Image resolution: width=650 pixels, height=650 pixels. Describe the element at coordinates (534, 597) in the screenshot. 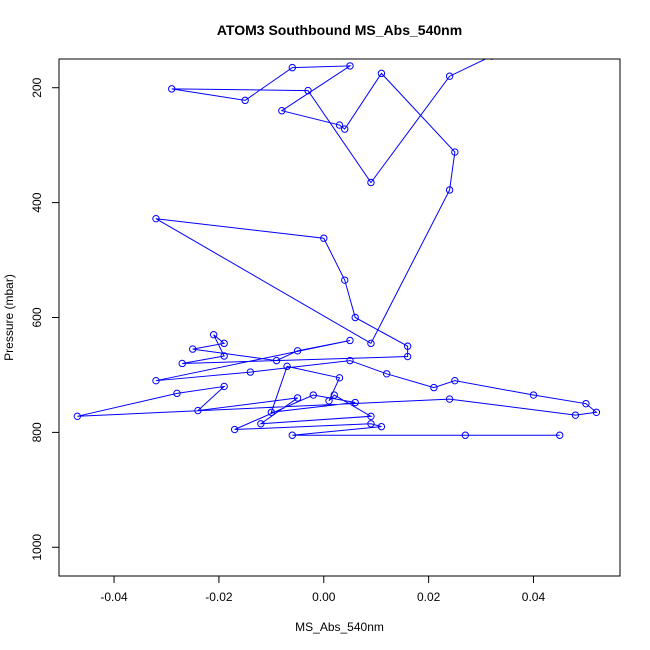

I see `x-tick-label: 0.04` at that location.